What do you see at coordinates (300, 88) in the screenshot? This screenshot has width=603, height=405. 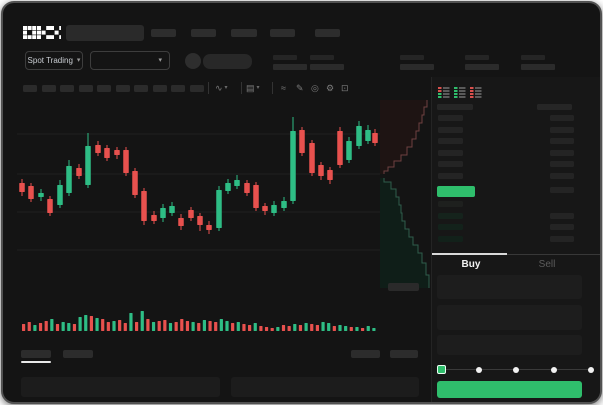 I see `pencil-icon: ✎` at bounding box center [300, 88].